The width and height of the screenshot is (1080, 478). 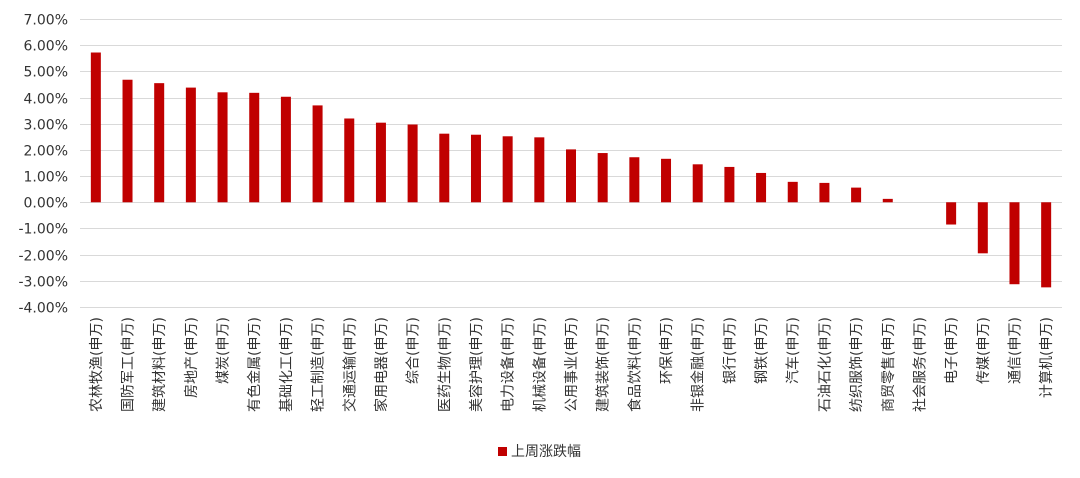 I want to click on x-category-label: 商贸零售(申万), so click(x=889, y=364).